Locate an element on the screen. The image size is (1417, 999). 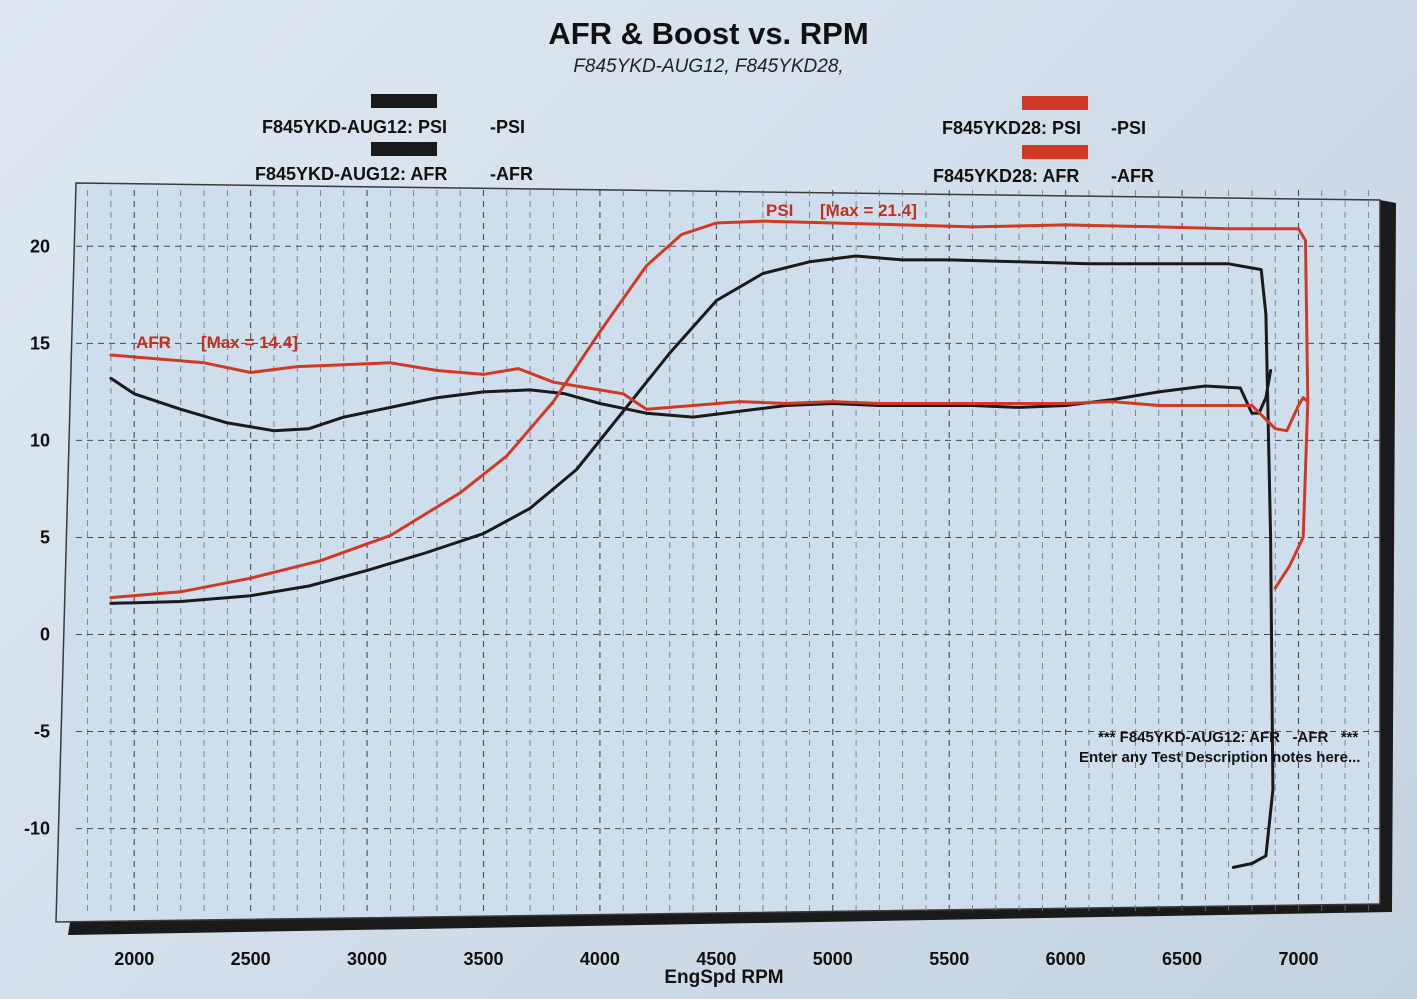
x-tick-label: 3500 is located at coordinates (483, 959).